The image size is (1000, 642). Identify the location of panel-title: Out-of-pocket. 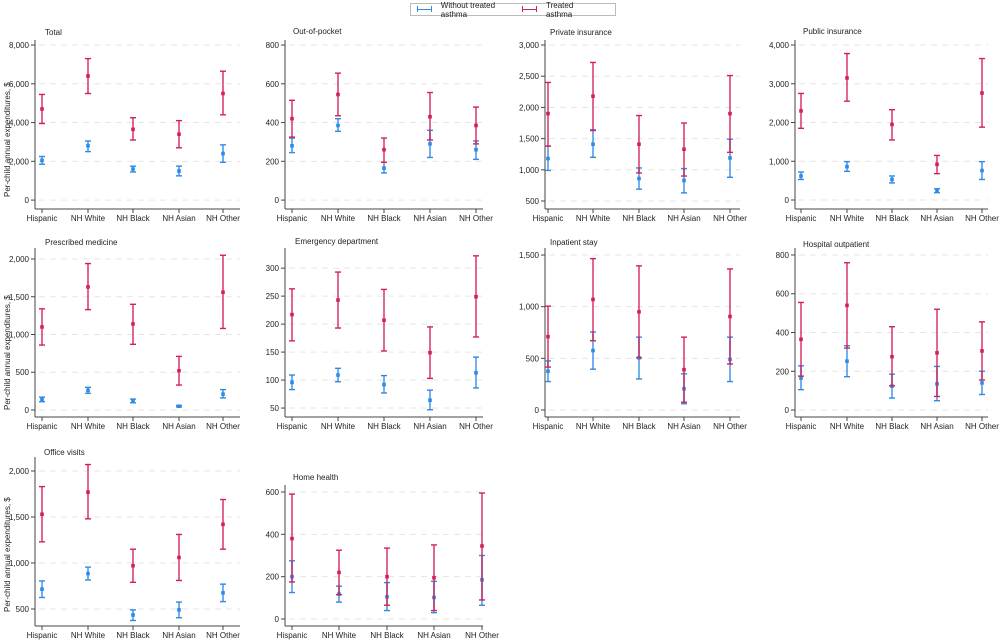
(317, 31).